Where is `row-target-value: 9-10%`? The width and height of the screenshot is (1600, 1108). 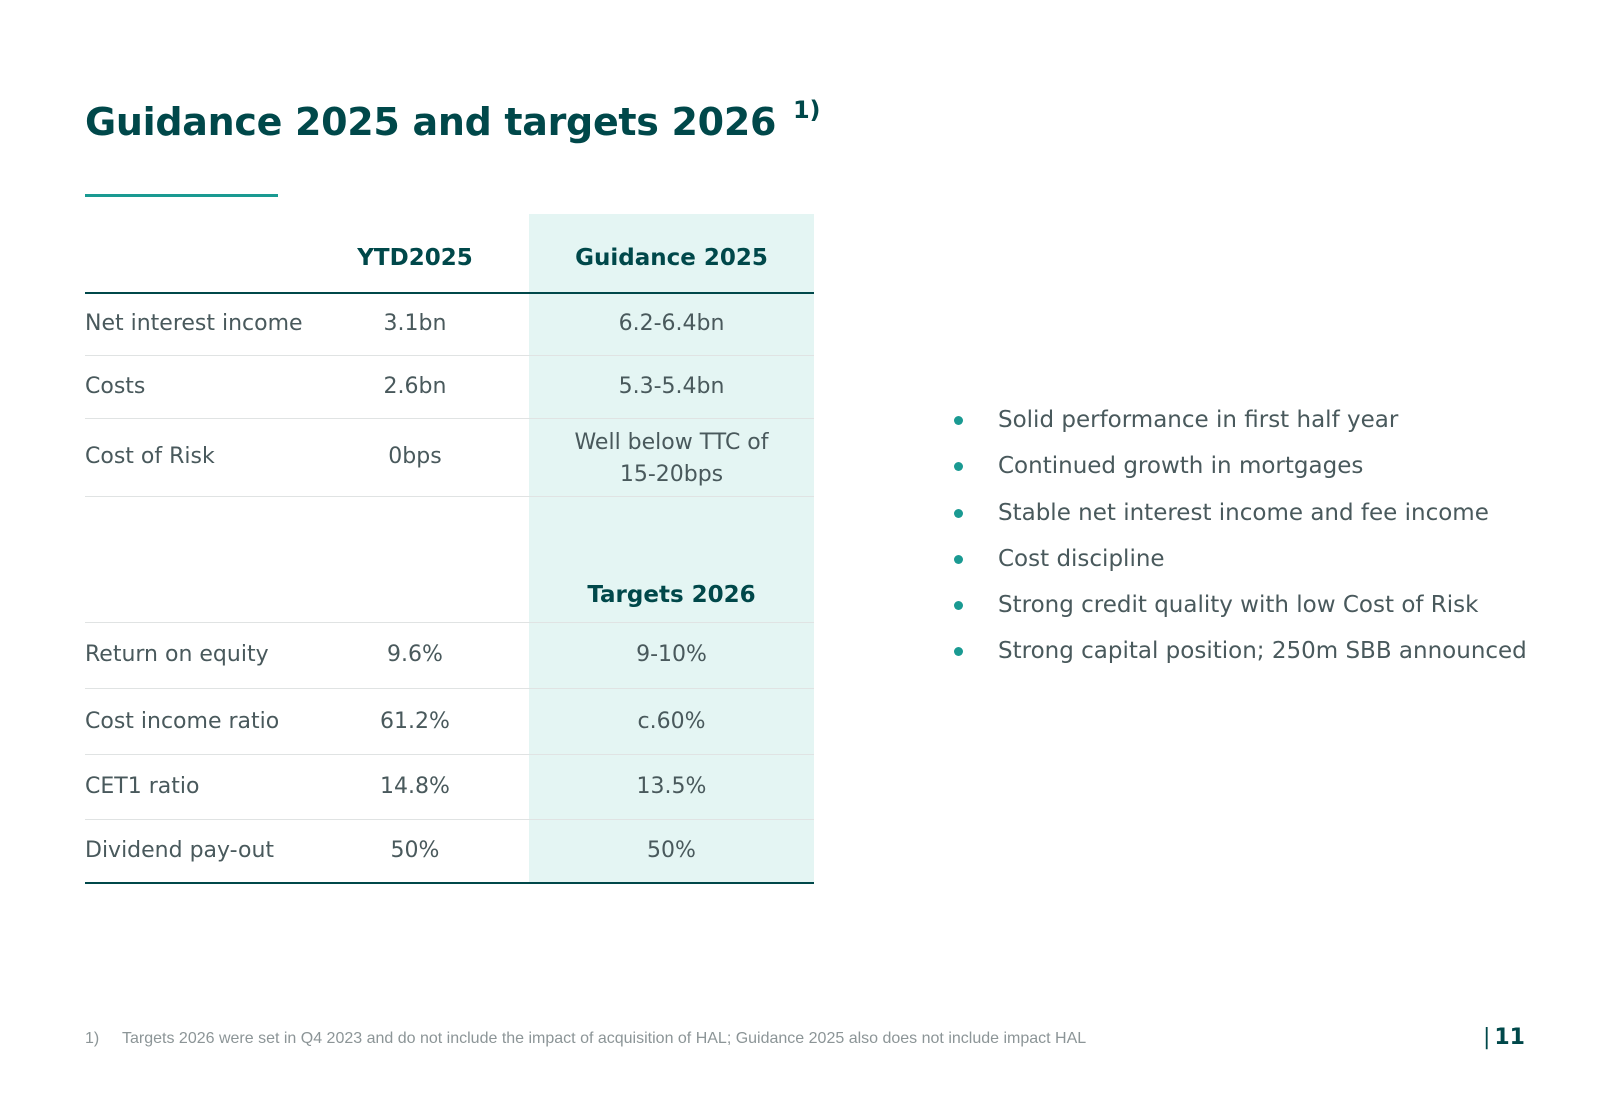 row-target-value: 9-10% is located at coordinates (671, 654).